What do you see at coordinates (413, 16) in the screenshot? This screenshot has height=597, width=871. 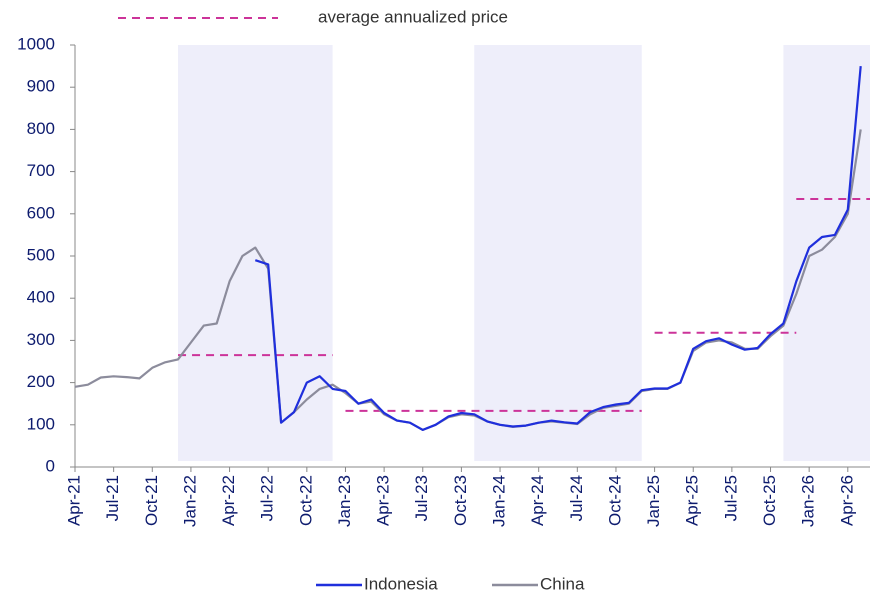 I see `legend-label: average annualized price` at bounding box center [413, 16].